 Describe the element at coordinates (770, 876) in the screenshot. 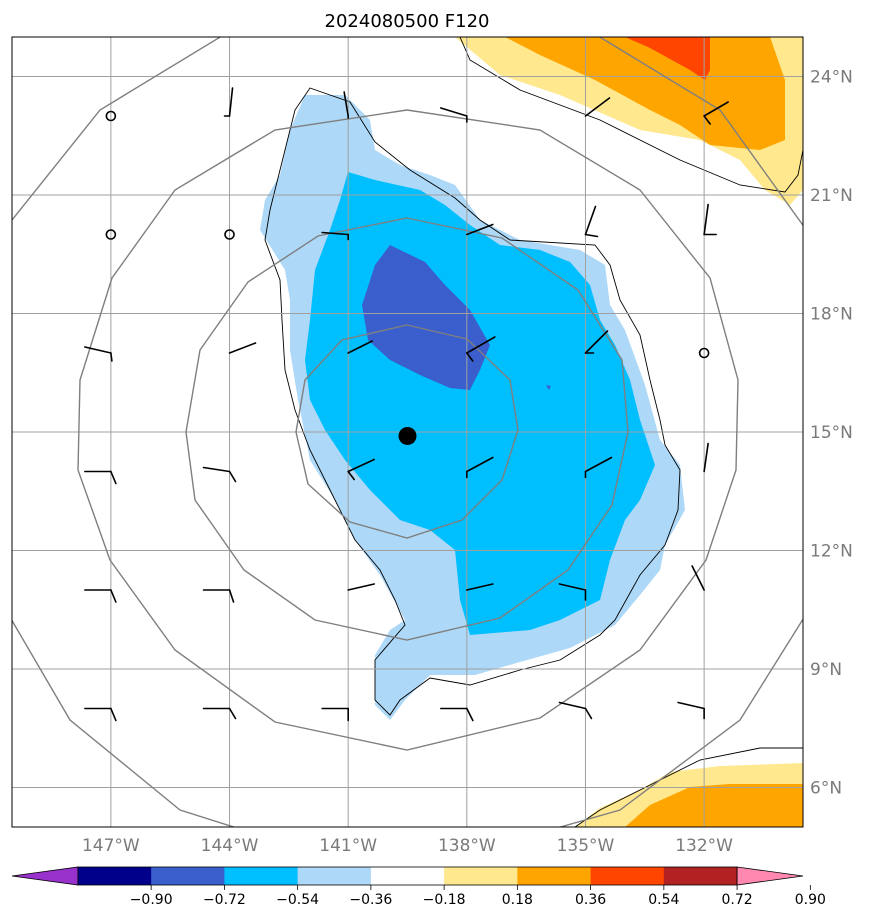

I see `colorbar-extend-max` at that location.